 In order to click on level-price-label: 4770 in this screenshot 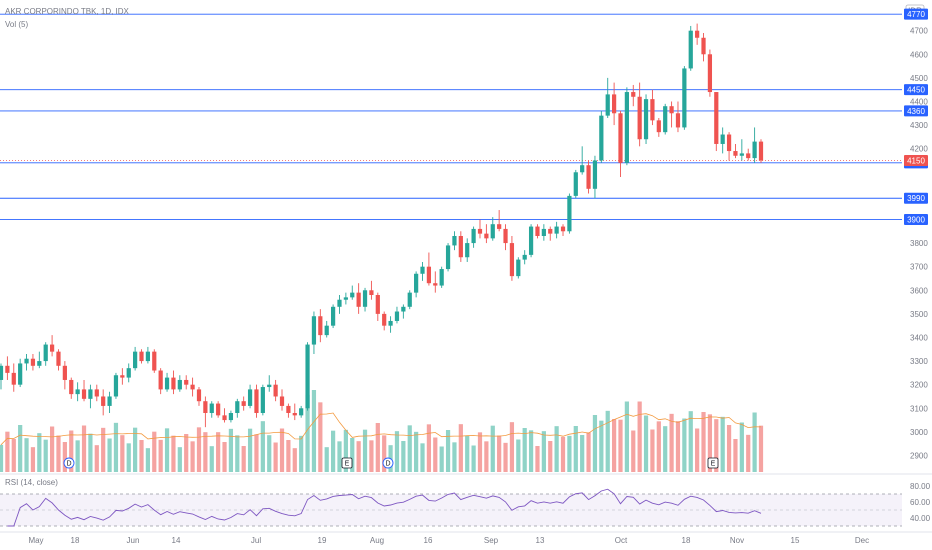, I will do `click(916, 14)`.